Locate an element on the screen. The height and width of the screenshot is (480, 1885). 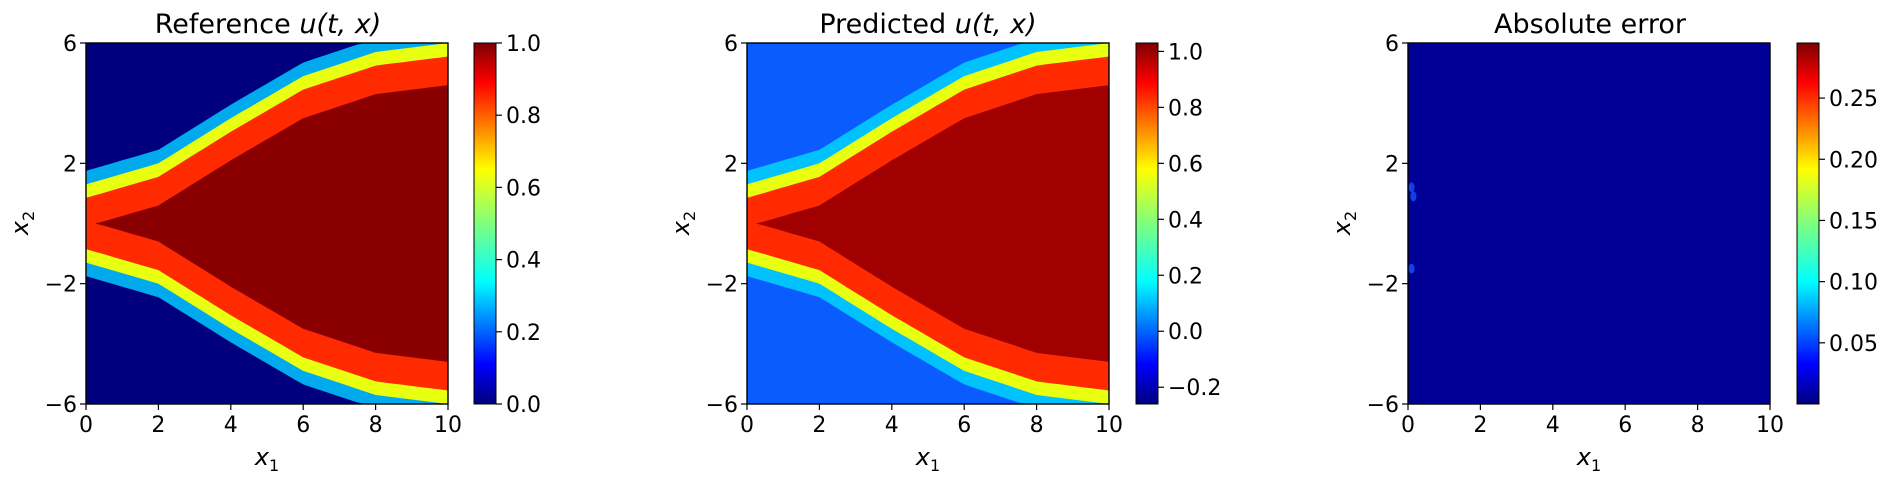
colorbar-ticks: 1.0 0.8 0.6 0.4 0.2 0.0 −0.2 is located at coordinates (1189, 220).